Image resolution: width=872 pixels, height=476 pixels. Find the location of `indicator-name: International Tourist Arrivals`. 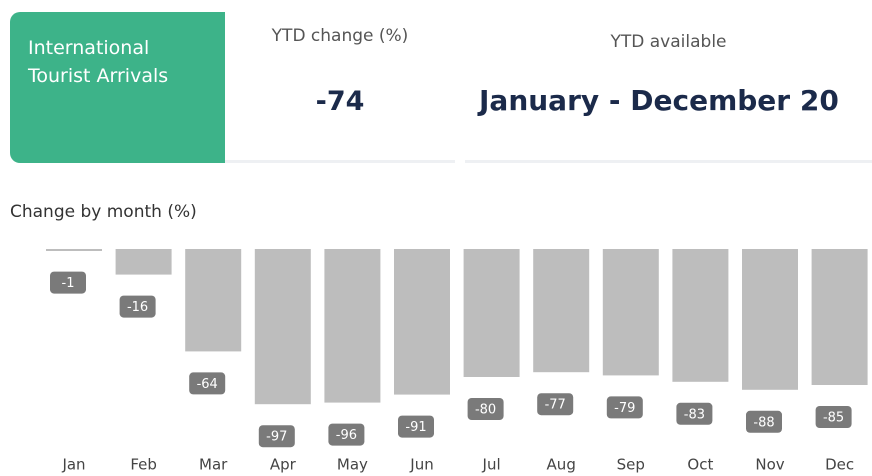

indicator-name: International Tourist Arrivals is located at coordinates (98, 62).